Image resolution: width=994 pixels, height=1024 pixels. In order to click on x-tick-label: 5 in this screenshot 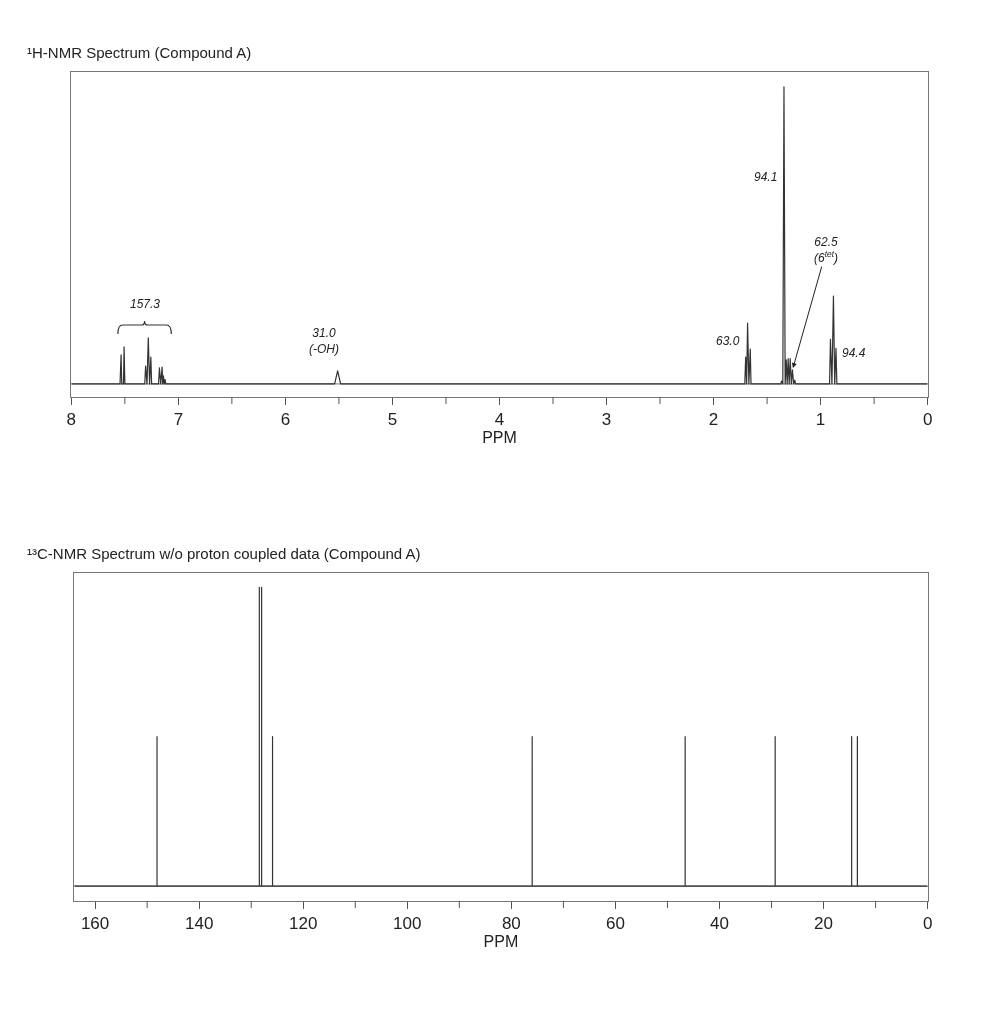, I will do `click(392, 420)`.